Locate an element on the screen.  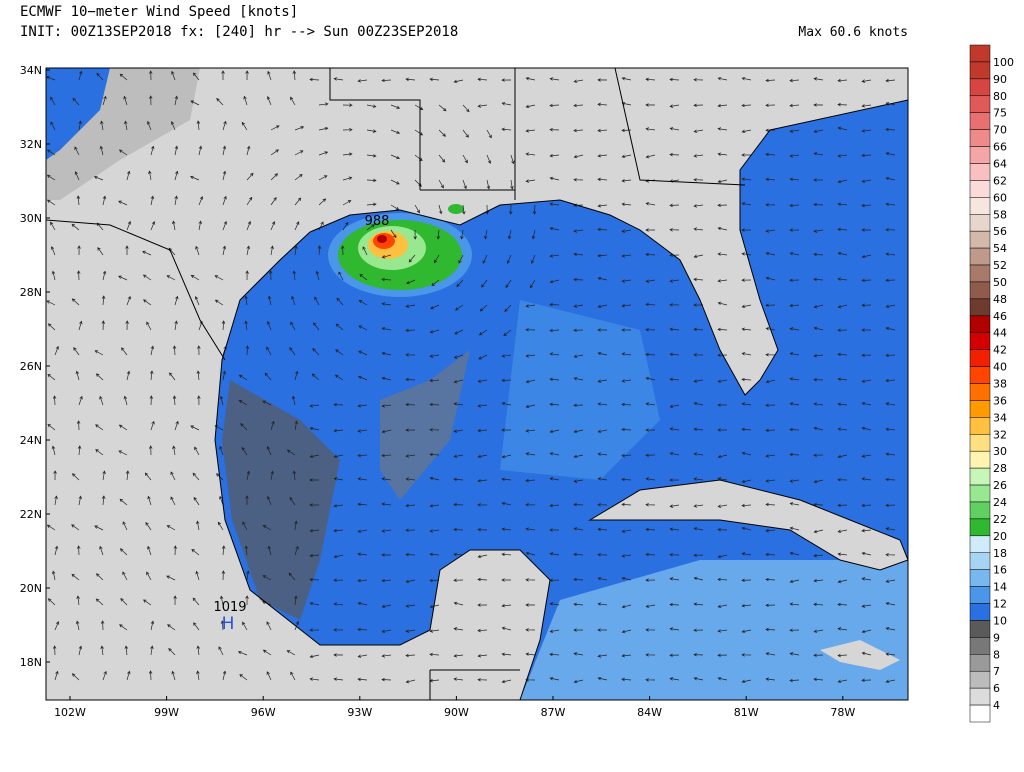
colorbar-label: 60 is located at coordinates (1000, 197).